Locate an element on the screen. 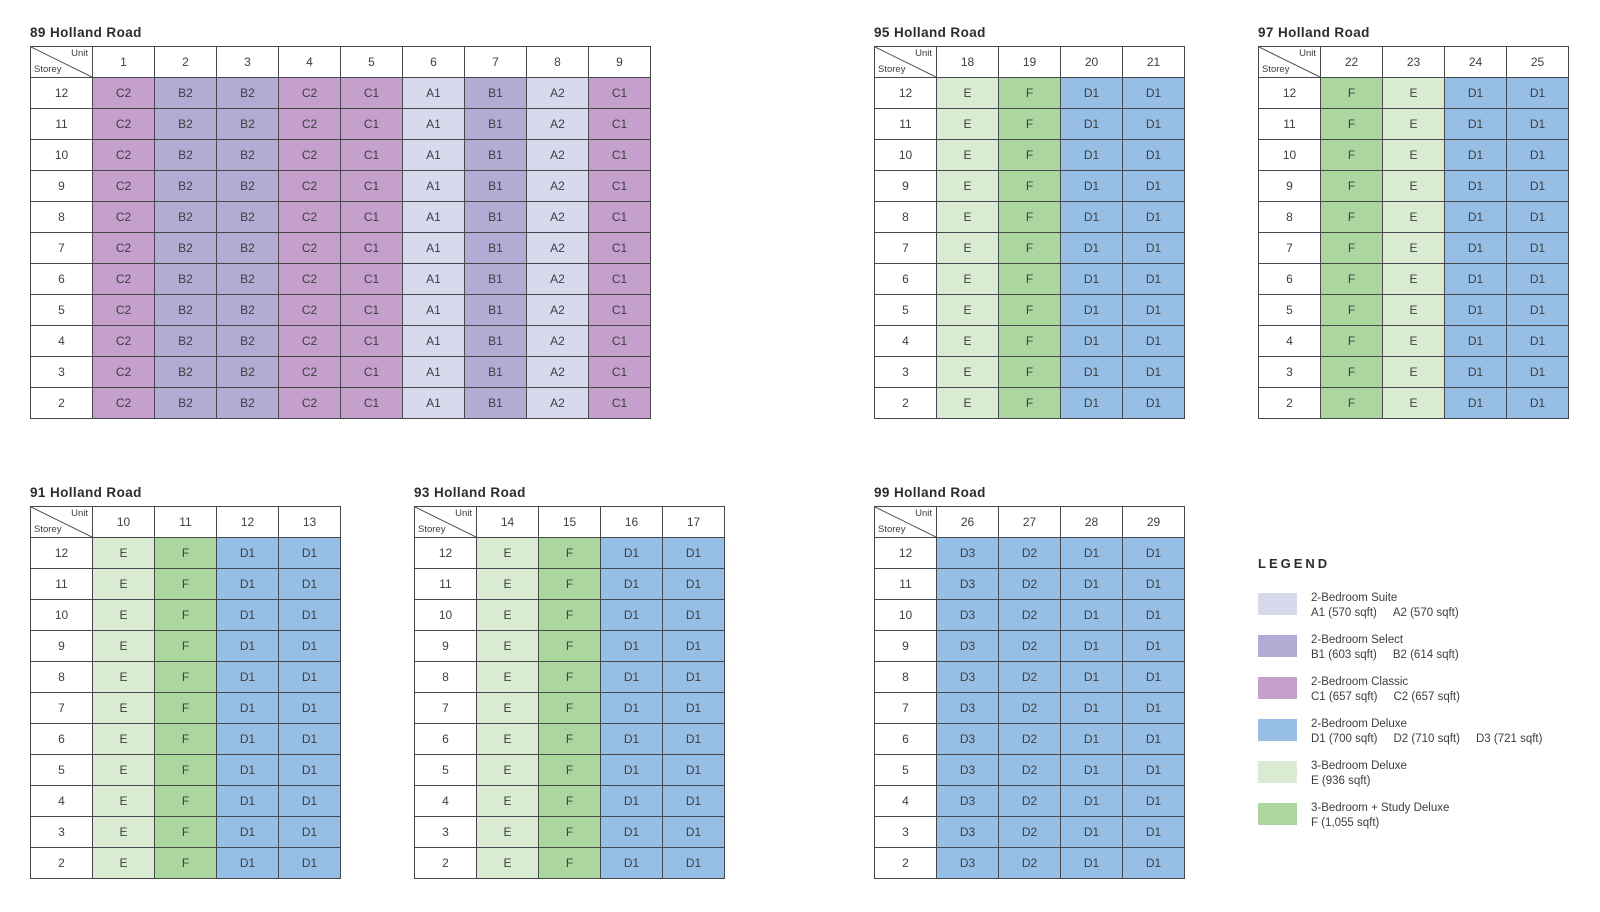 The height and width of the screenshot is (912, 1600). legend-size-entry: F (1,055 sqft) is located at coordinates (1345, 822).